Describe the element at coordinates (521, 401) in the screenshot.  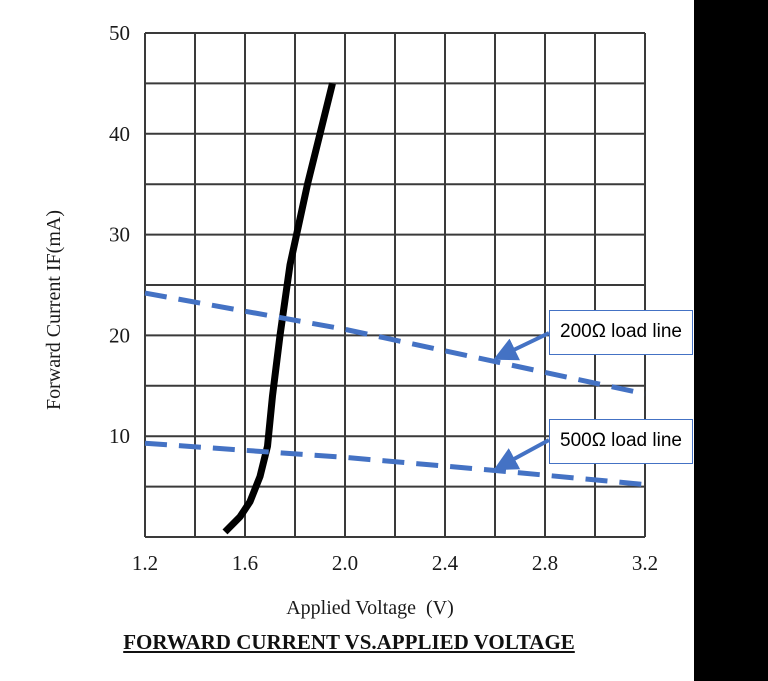
I see `callout-arrows` at that location.